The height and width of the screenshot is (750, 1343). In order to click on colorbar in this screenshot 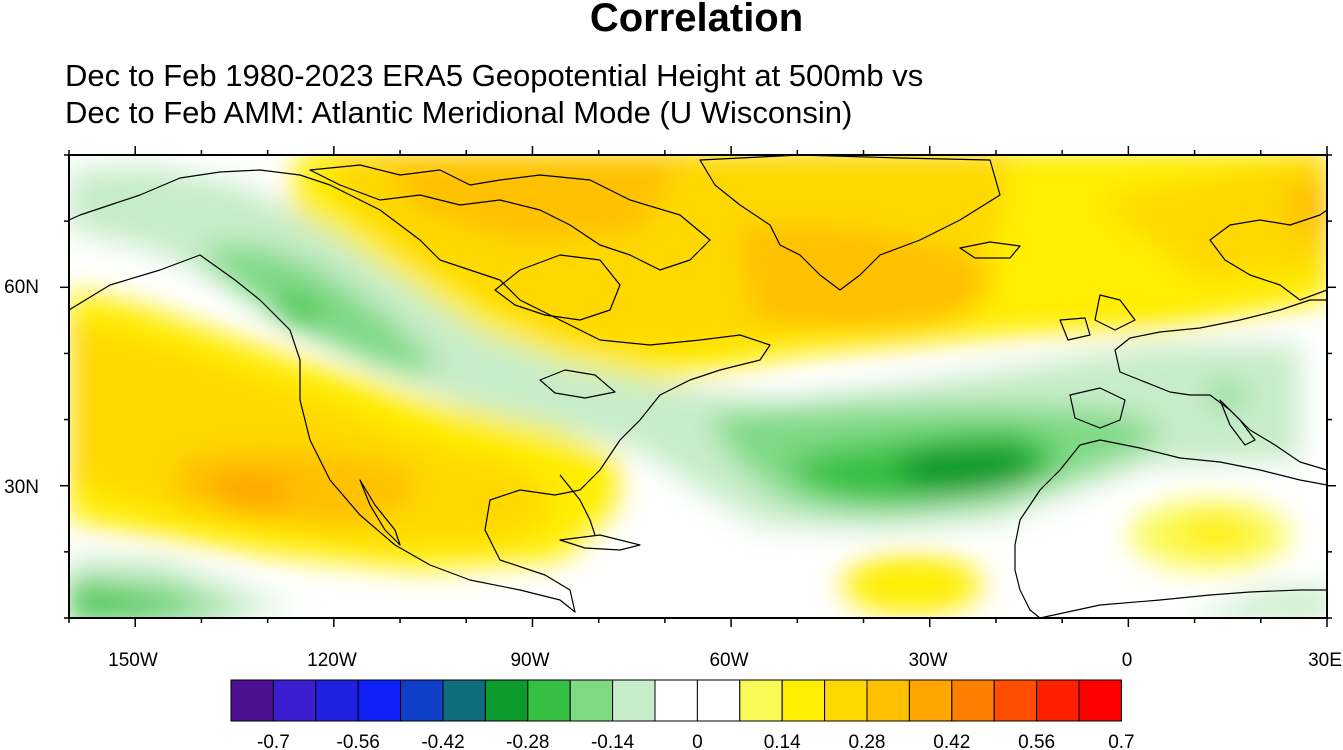, I will do `click(676, 700)`.